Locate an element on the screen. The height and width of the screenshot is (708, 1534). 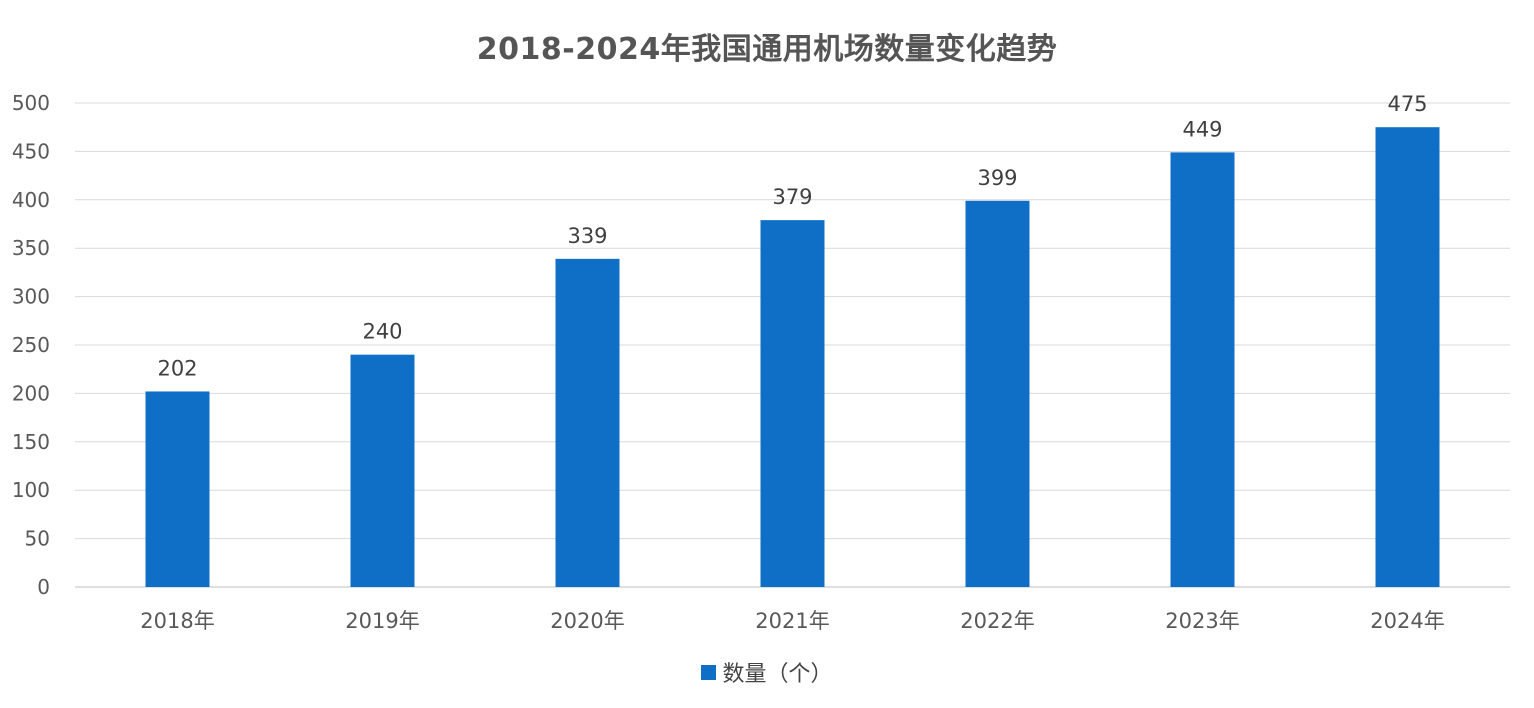
legend-swatch is located at coordinates (709, 672).